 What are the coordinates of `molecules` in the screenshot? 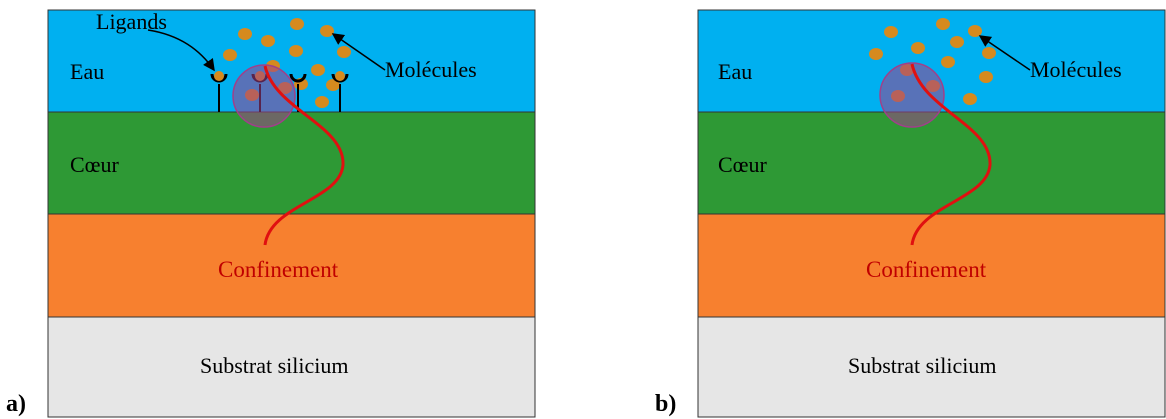 It's located at (287, 63).